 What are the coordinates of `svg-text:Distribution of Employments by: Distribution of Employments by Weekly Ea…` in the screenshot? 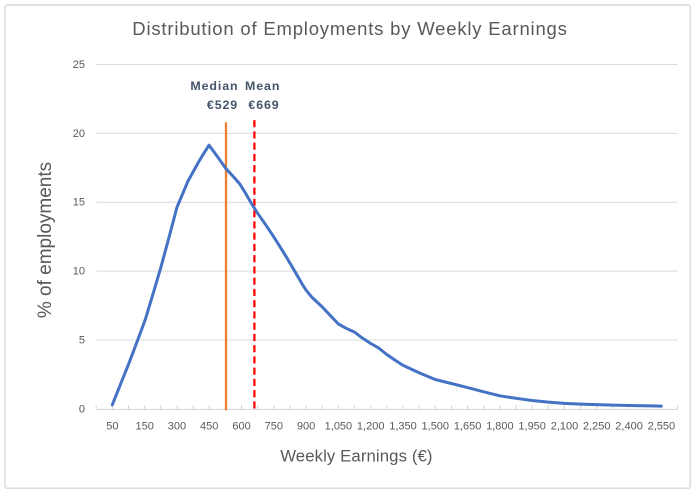 It's located at (349, 28).